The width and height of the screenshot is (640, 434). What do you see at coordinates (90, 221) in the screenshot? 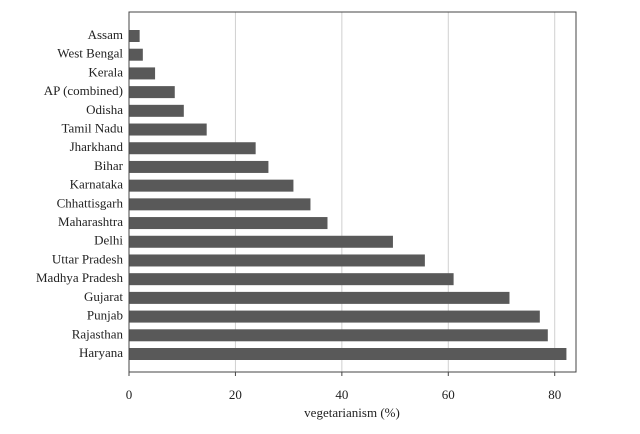
I see `y-tick-label: Maharashtra` at bounding box center [90, 221].